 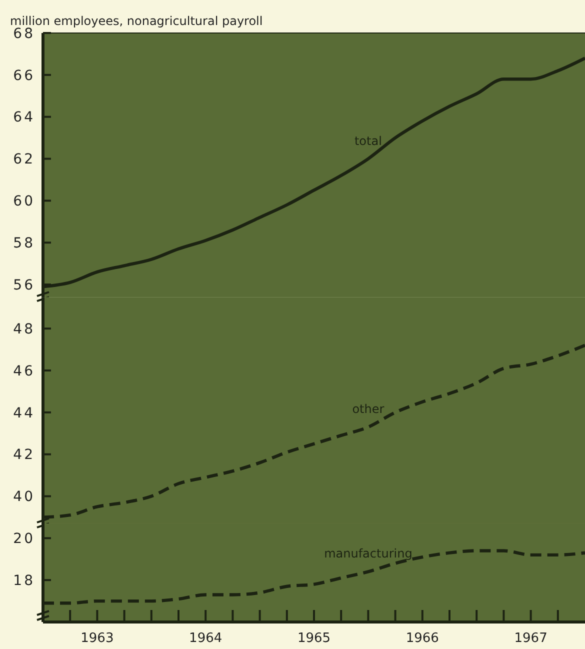 I want to click on y-tick-label: 60, so click(x=24, y=202).